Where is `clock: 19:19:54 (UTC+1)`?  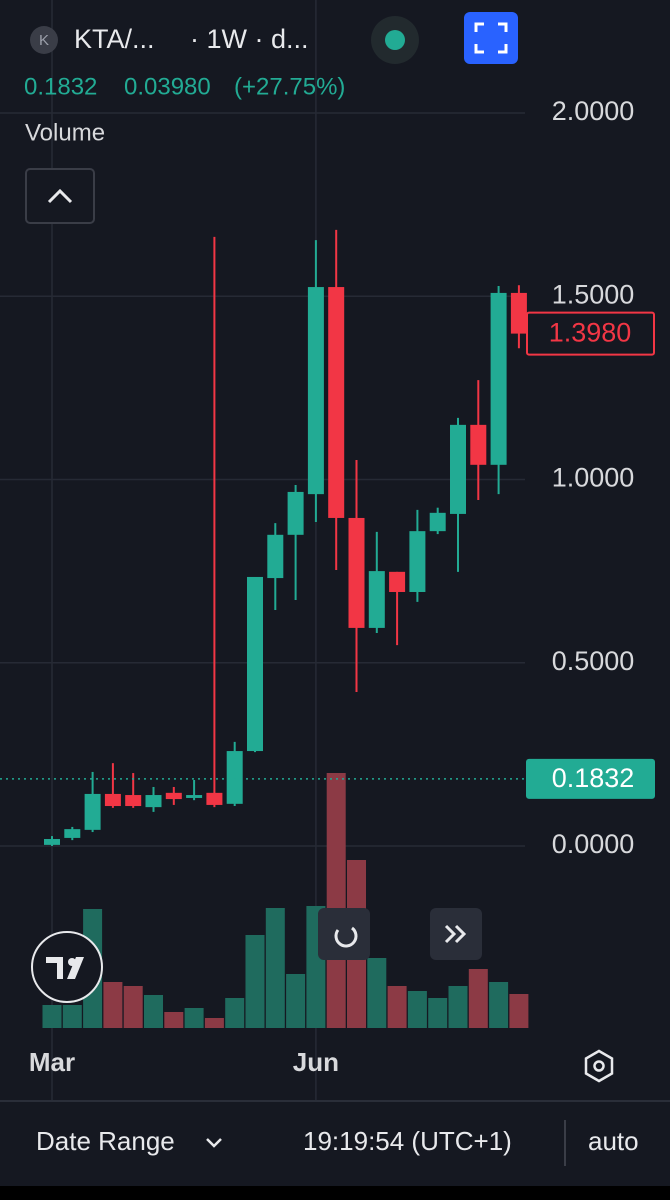 clock: 19:19:54 (UTC+1) is located at coordinates (407, 1141).